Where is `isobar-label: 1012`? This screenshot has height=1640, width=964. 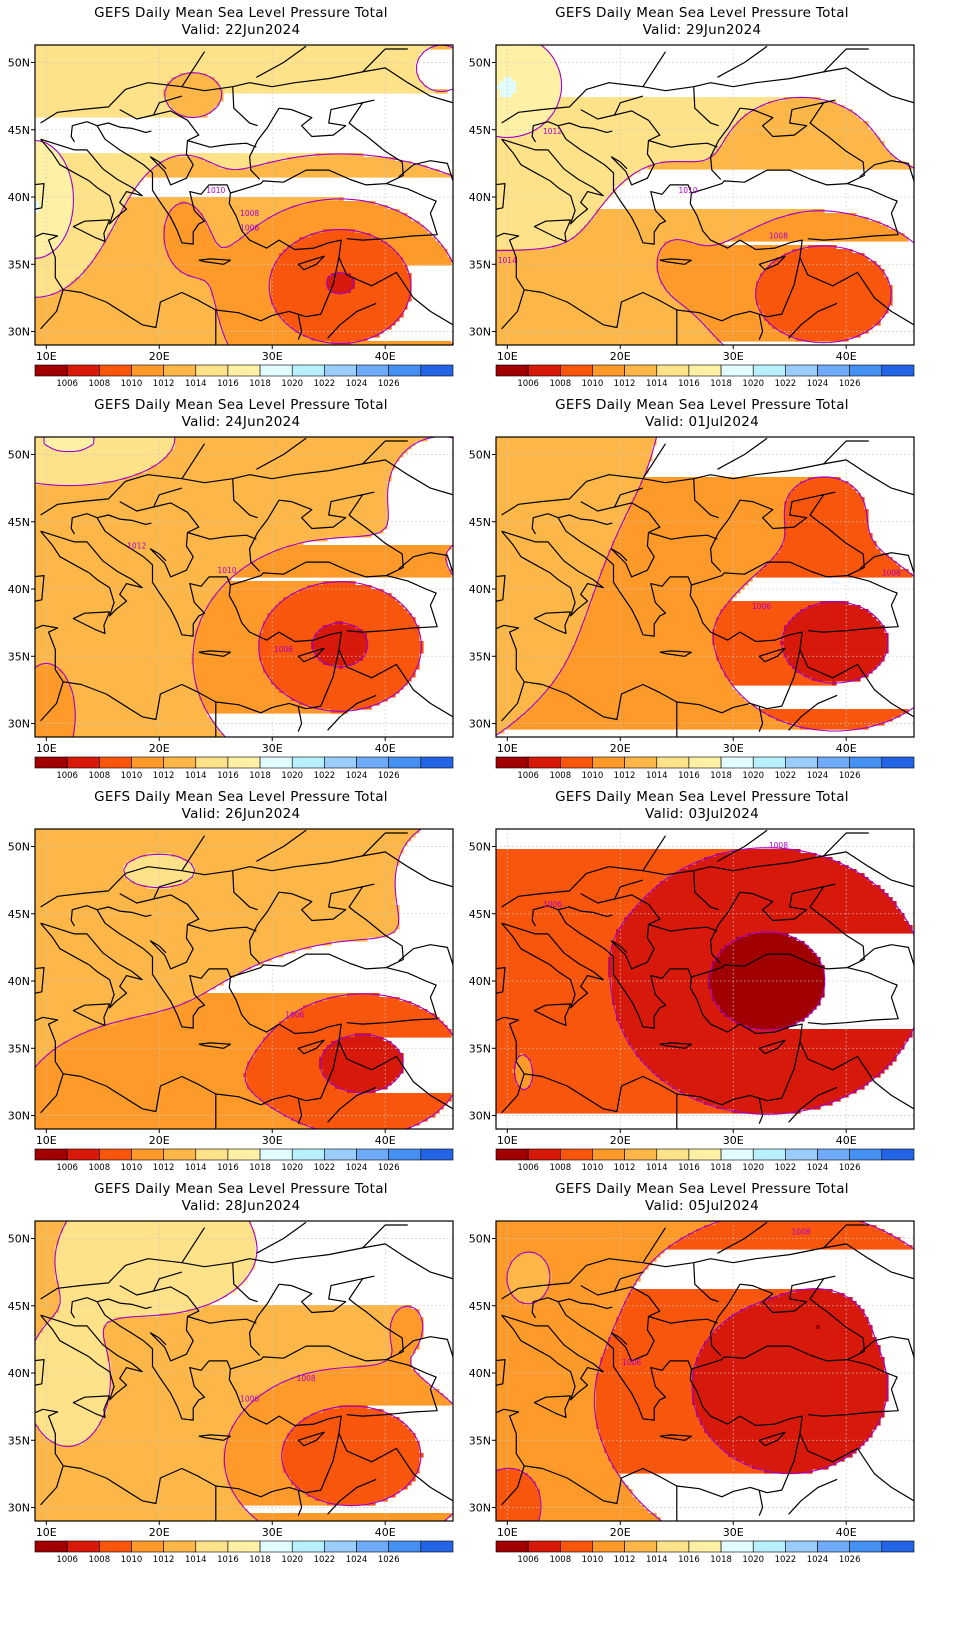 isobar-label: 1012 is located at coordinates (552, 131).